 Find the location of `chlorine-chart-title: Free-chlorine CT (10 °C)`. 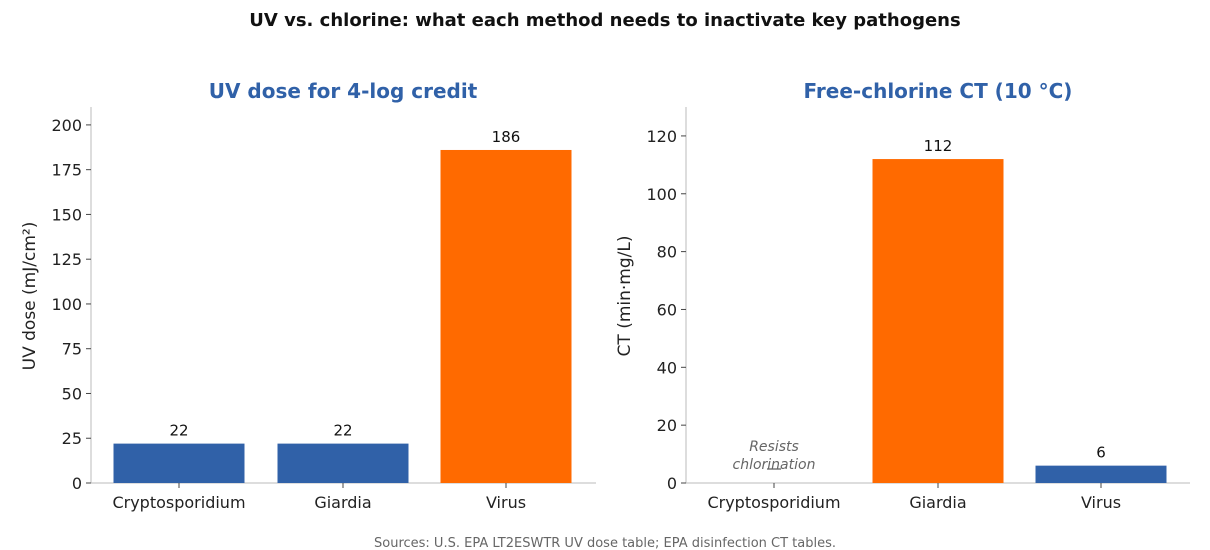

chlorine-chart-title: Free-chlorine CT (10 °C) is located at coordinates (938, 91).